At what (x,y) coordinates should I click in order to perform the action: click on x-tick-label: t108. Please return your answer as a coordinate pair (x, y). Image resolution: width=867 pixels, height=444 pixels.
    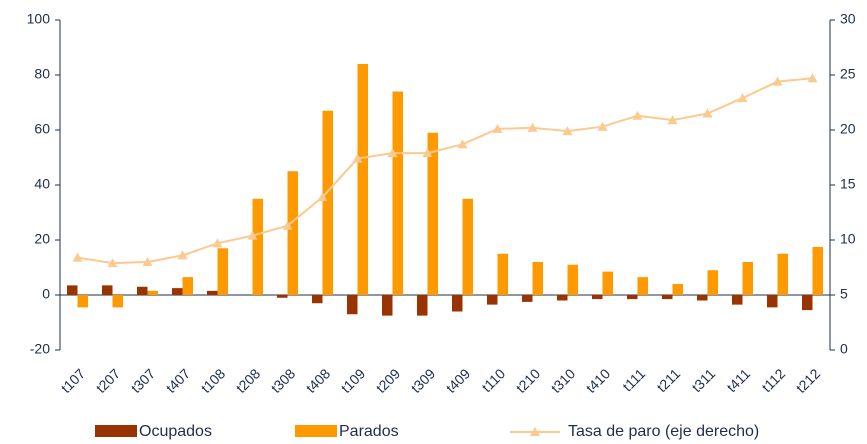
    Looking at the image, I should click on (213, 380).